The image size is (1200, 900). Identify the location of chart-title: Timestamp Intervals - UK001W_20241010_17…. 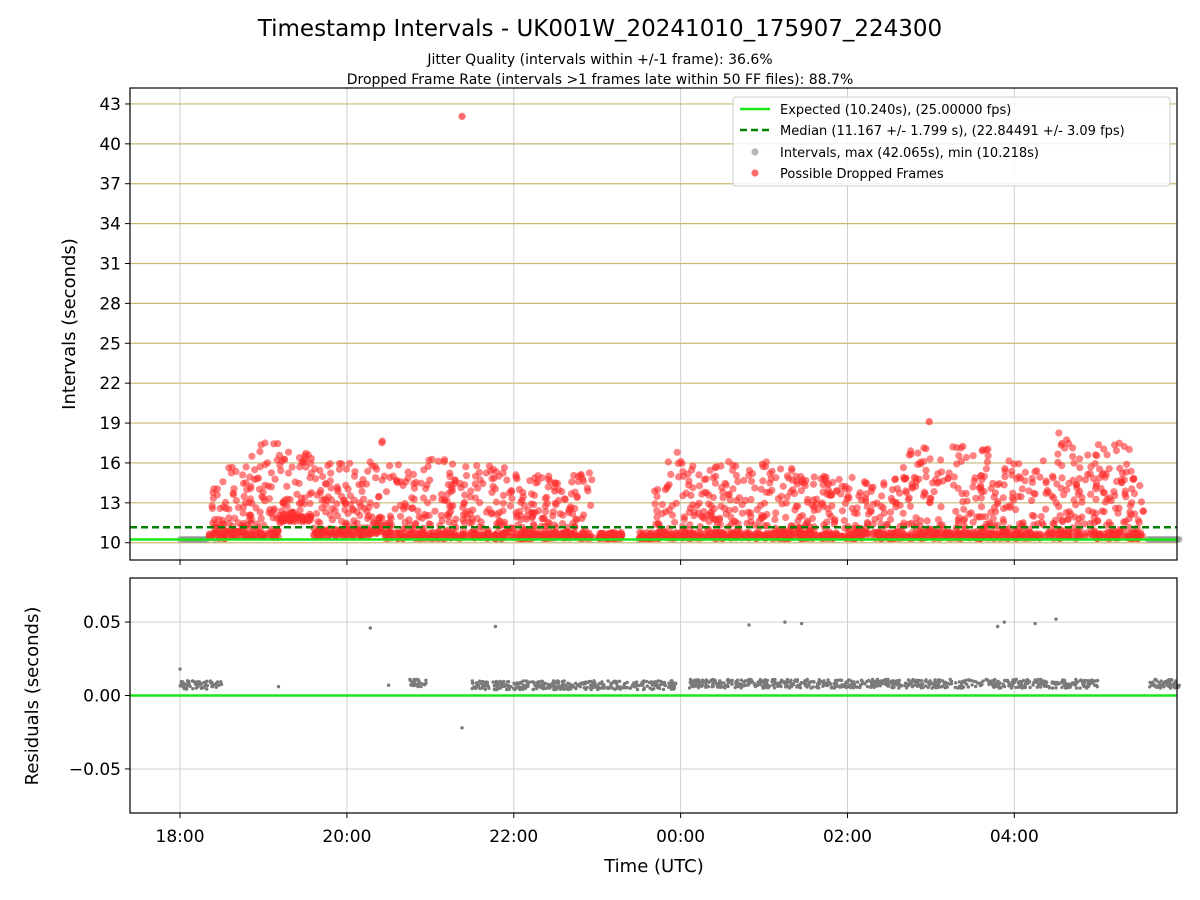
(599, 29).